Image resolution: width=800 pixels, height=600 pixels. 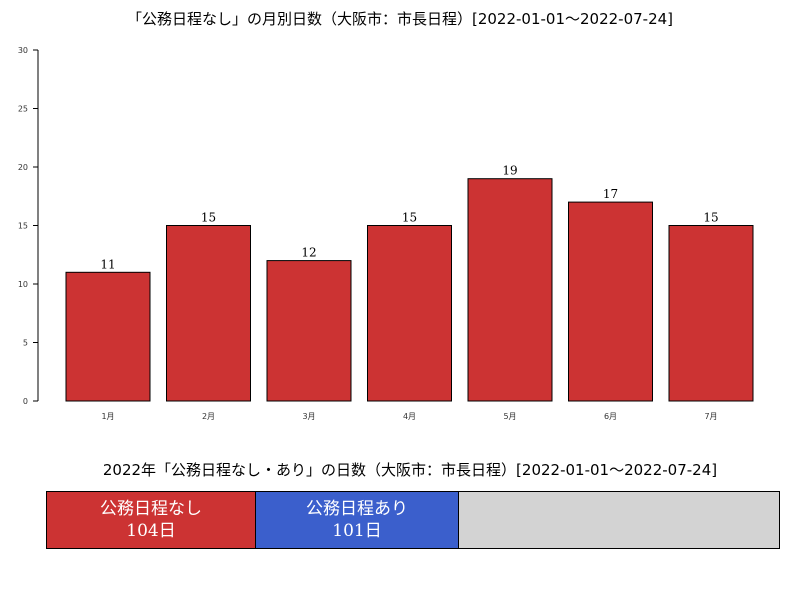 What do you see at coordinates (23, 167) in the screenshot?
I see `y-tick-label: 20` at bounding box center [23, 167].